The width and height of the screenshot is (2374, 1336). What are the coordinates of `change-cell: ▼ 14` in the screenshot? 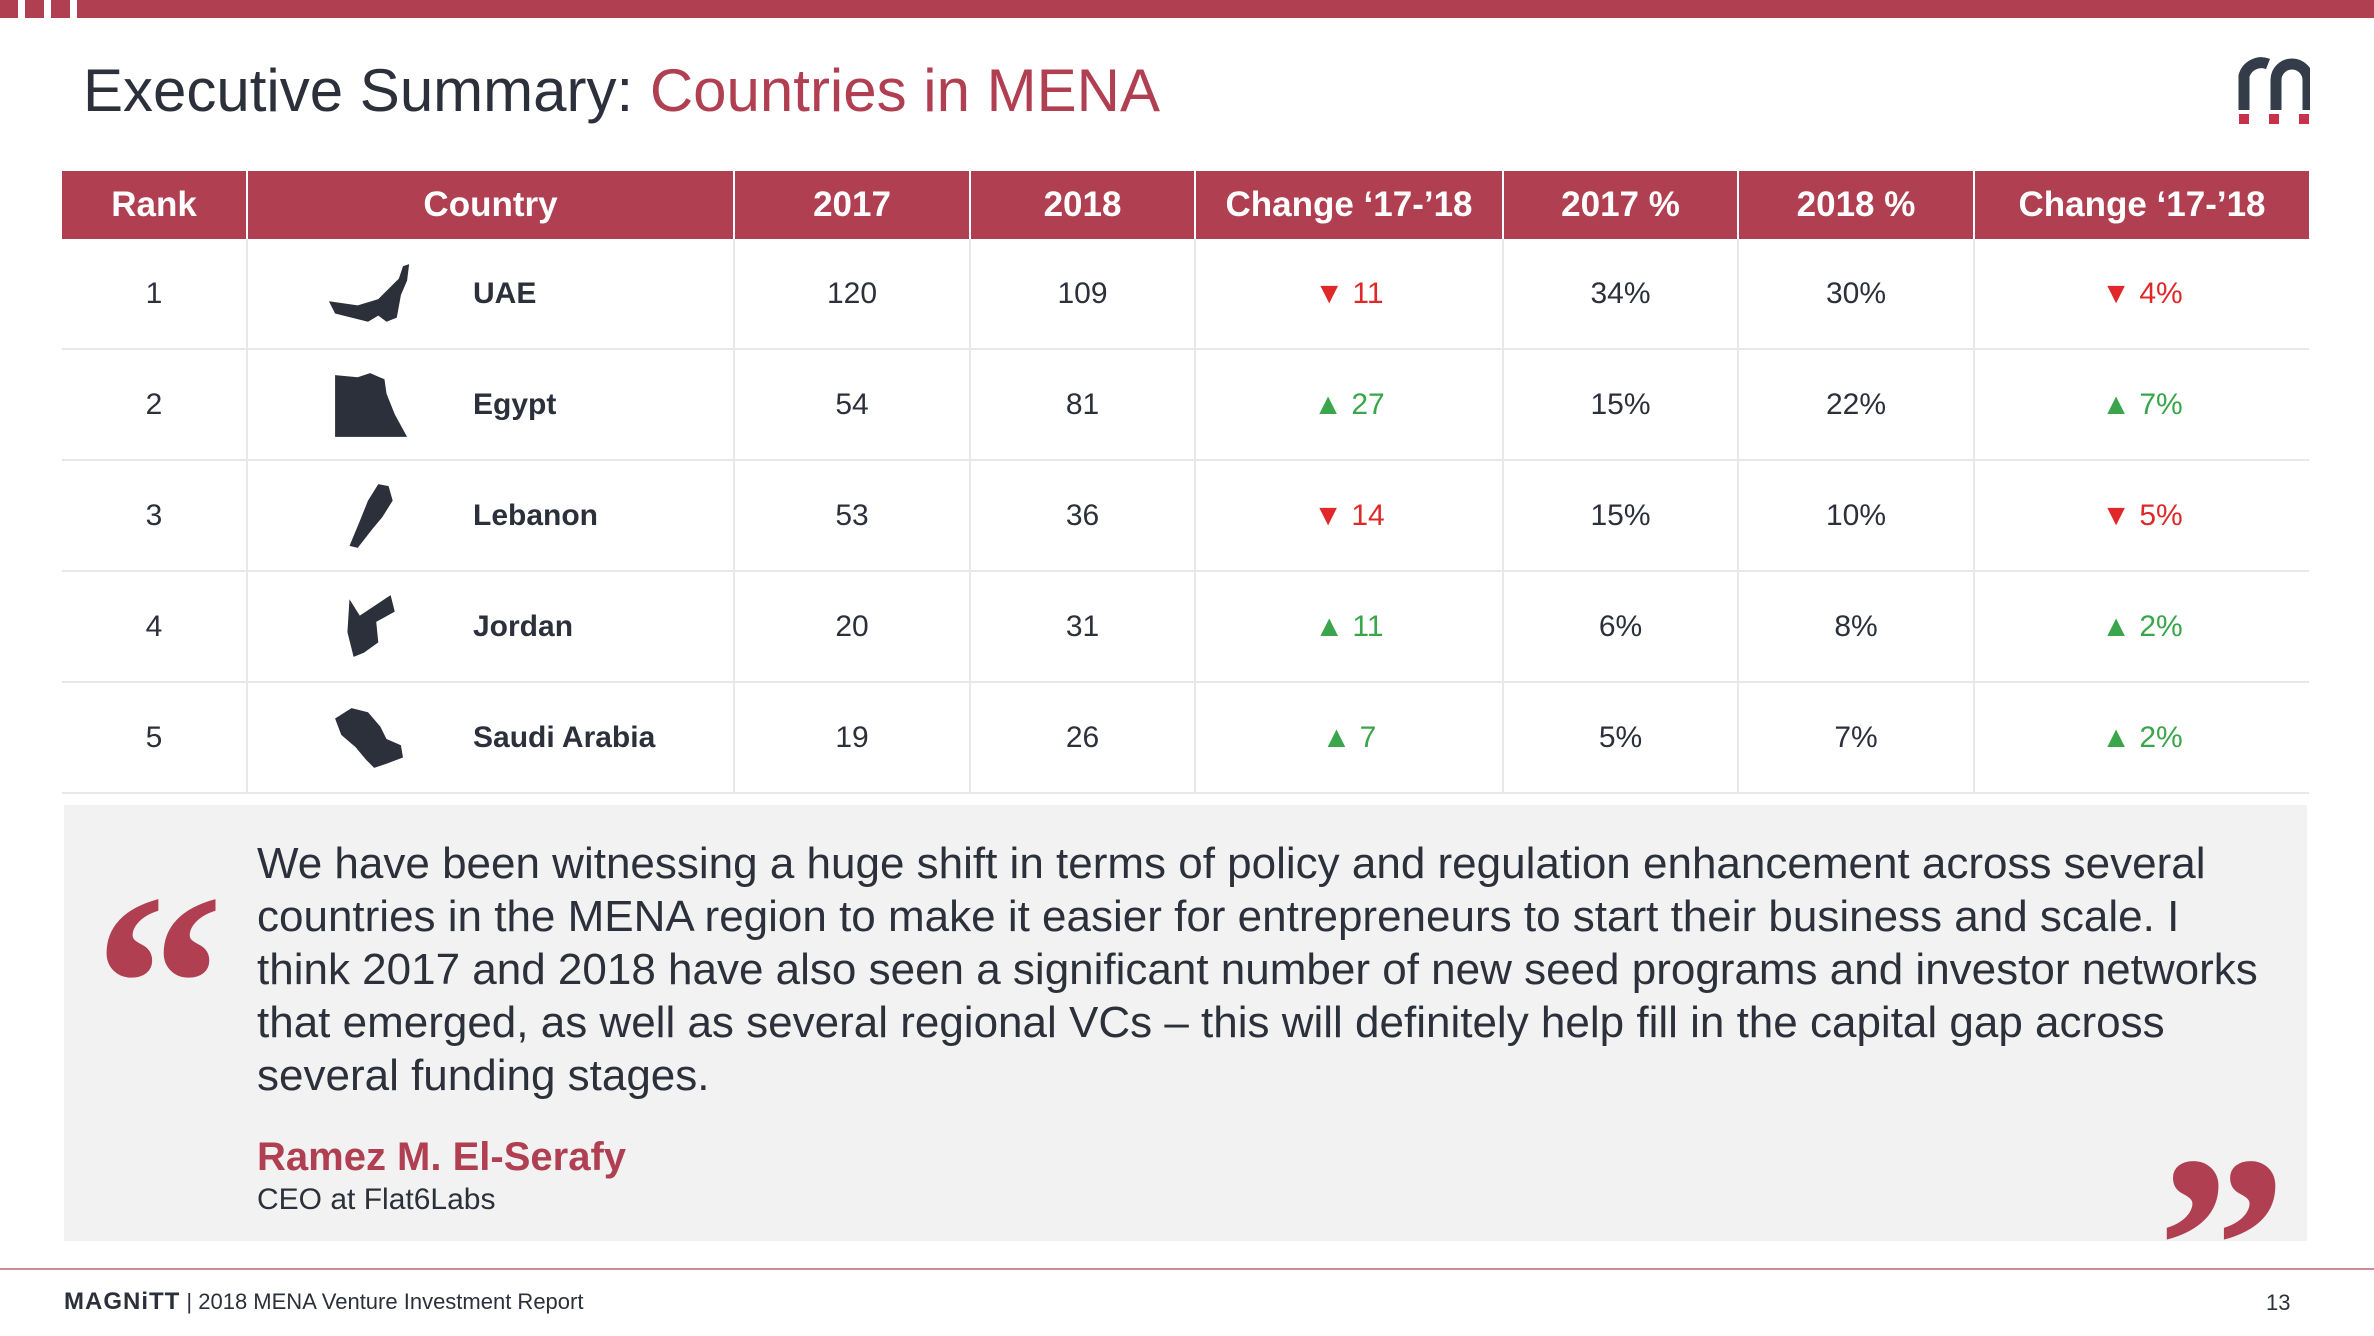 It's located at (1348, 516).